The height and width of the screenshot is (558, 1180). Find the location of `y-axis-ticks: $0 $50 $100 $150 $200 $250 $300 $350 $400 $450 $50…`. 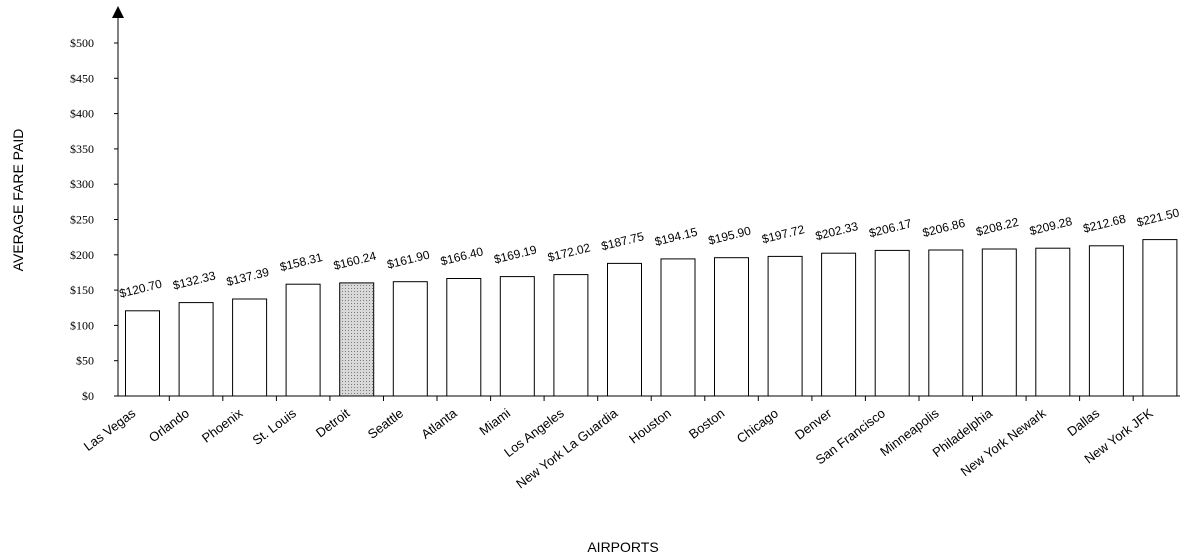

y-axis-ticks: $0 $50 $100 $150 $200 $250 $300 $350 $400 $450 $50… is located at coordinates (94, 219).